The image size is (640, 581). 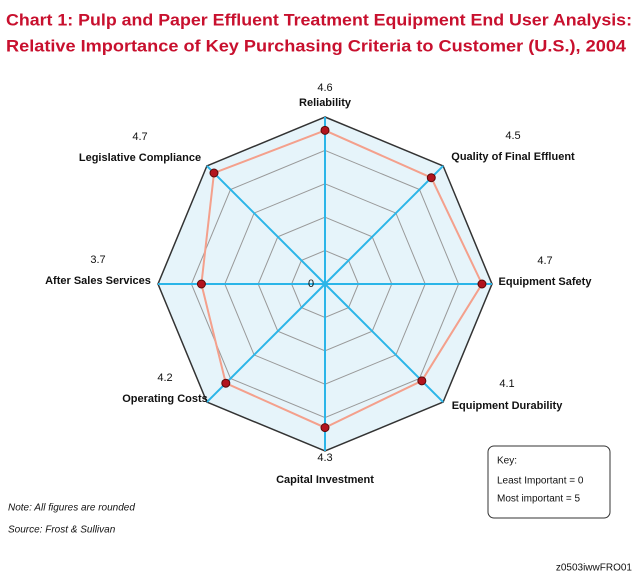 I want to click on value-label: 4.5, so click(x=512, y=136).